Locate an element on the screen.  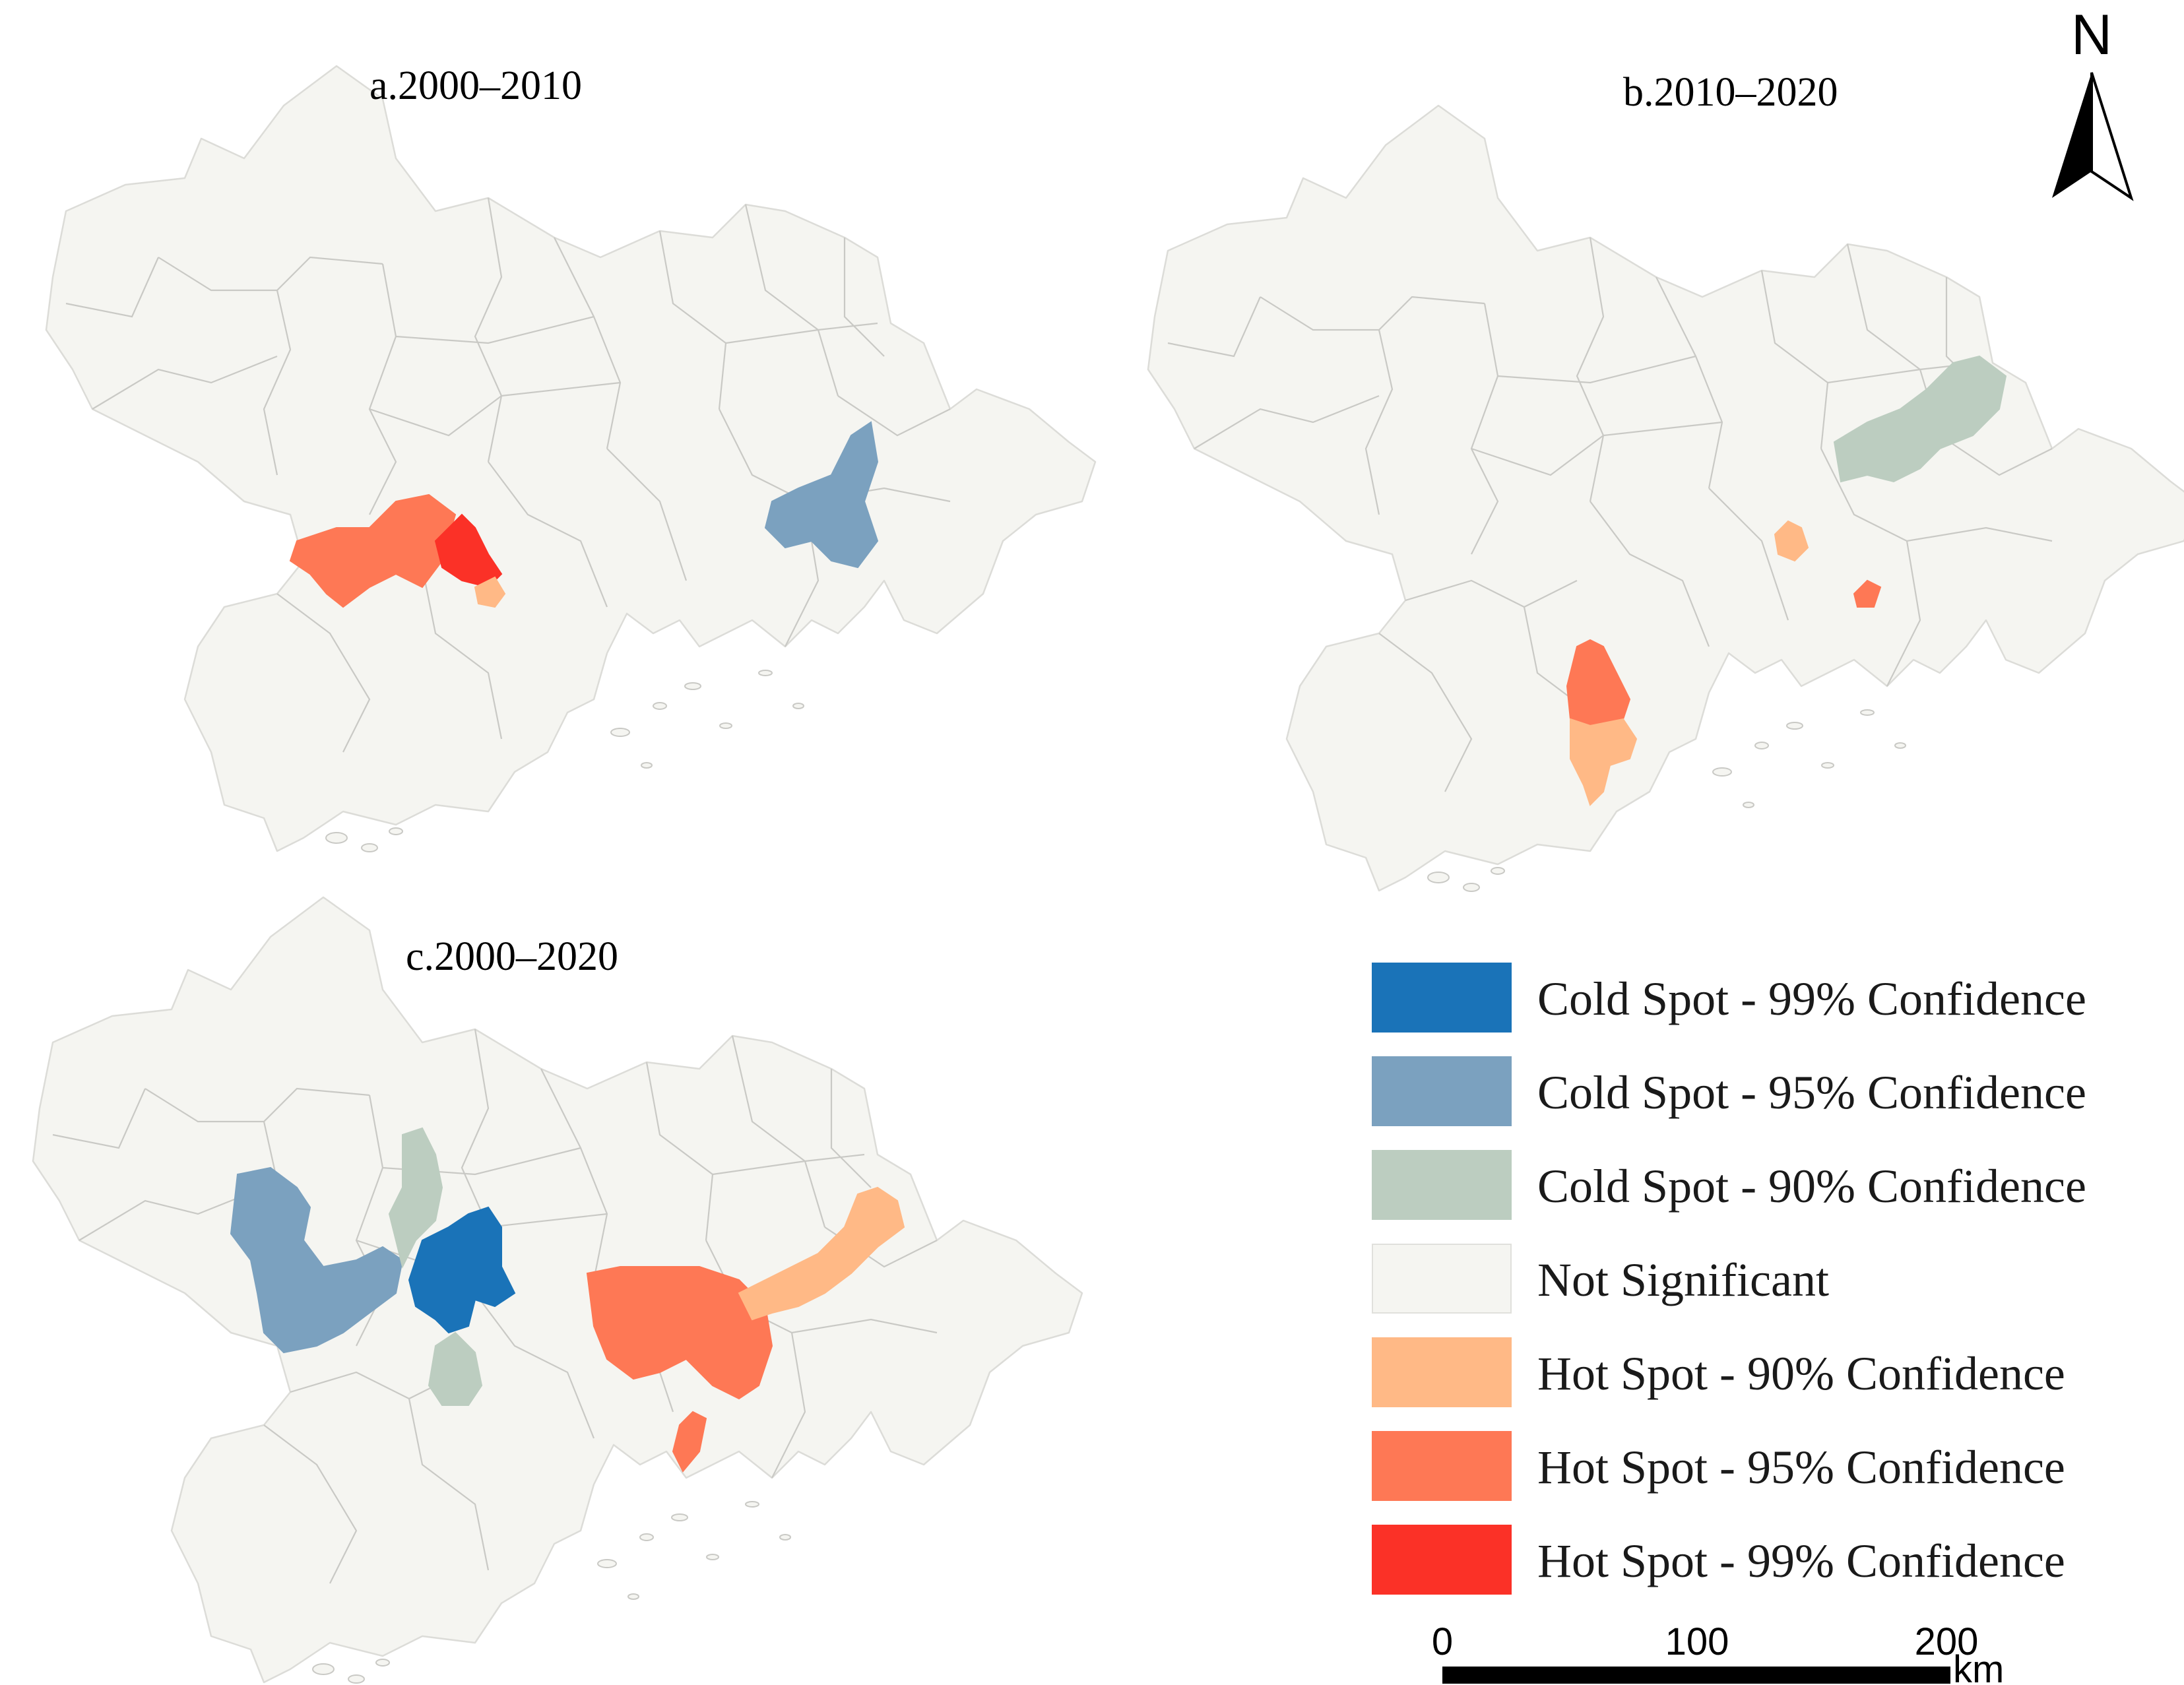
legend-item-hot-99: Hot Spot - 99% Confidence is located at coordinates (1718, 1560).